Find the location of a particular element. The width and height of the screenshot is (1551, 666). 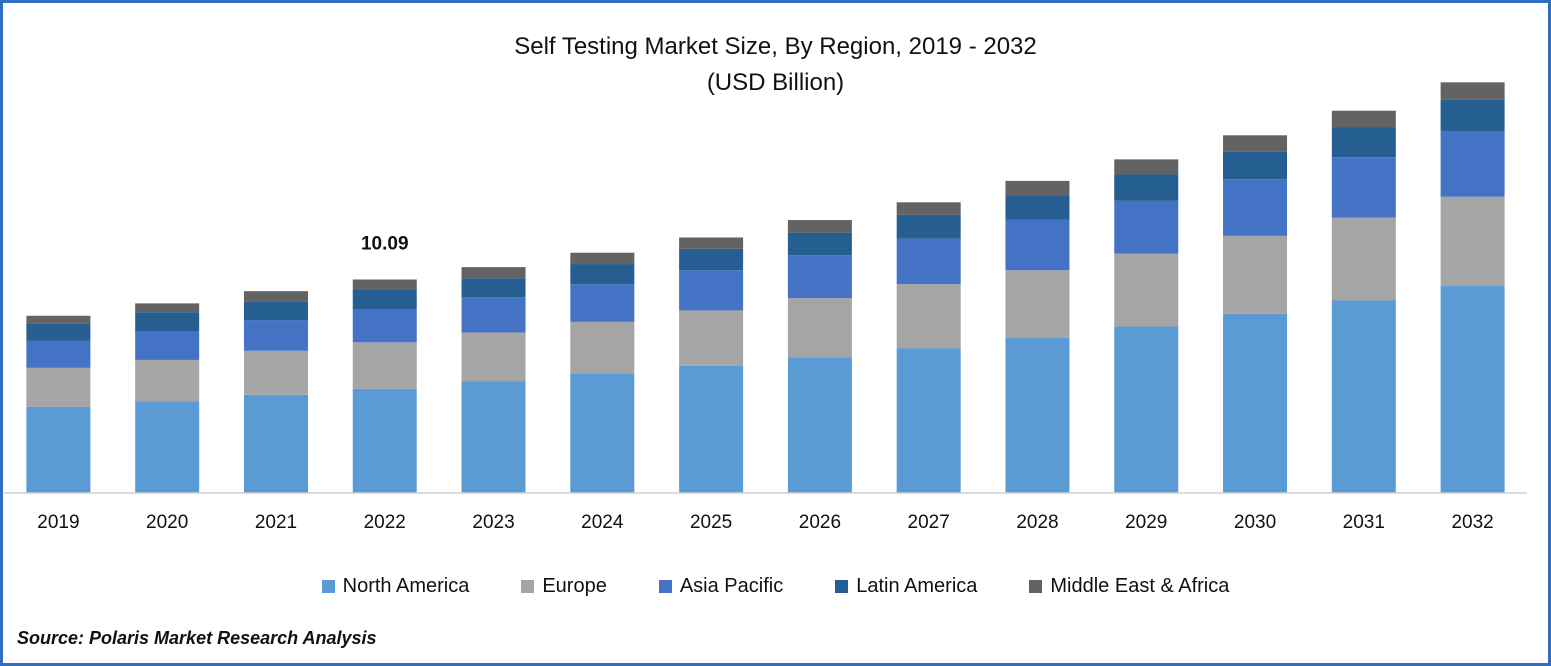

bar-segment-2026-middle-east-africa is located at coordinates (819, 226).